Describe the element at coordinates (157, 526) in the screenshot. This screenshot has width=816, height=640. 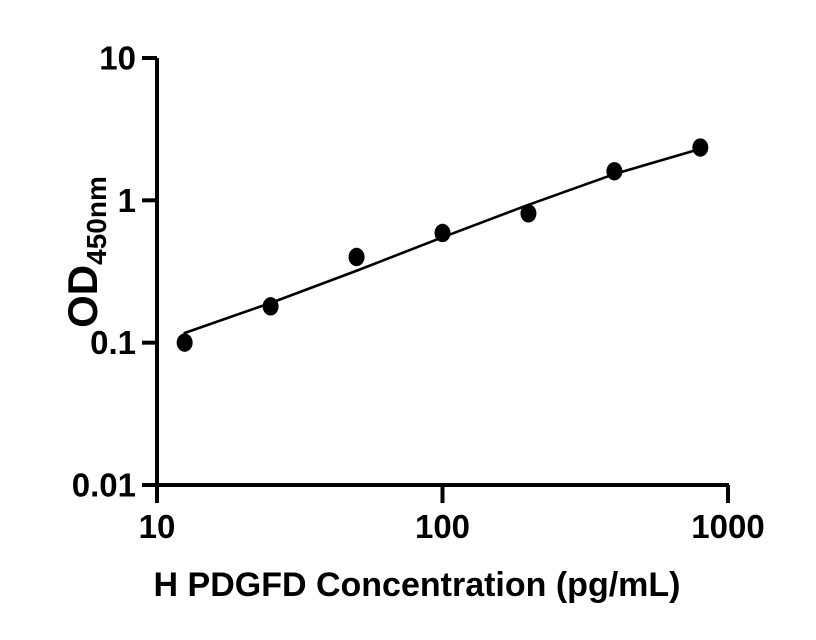
I see `x-tick-label: 10` at that location.